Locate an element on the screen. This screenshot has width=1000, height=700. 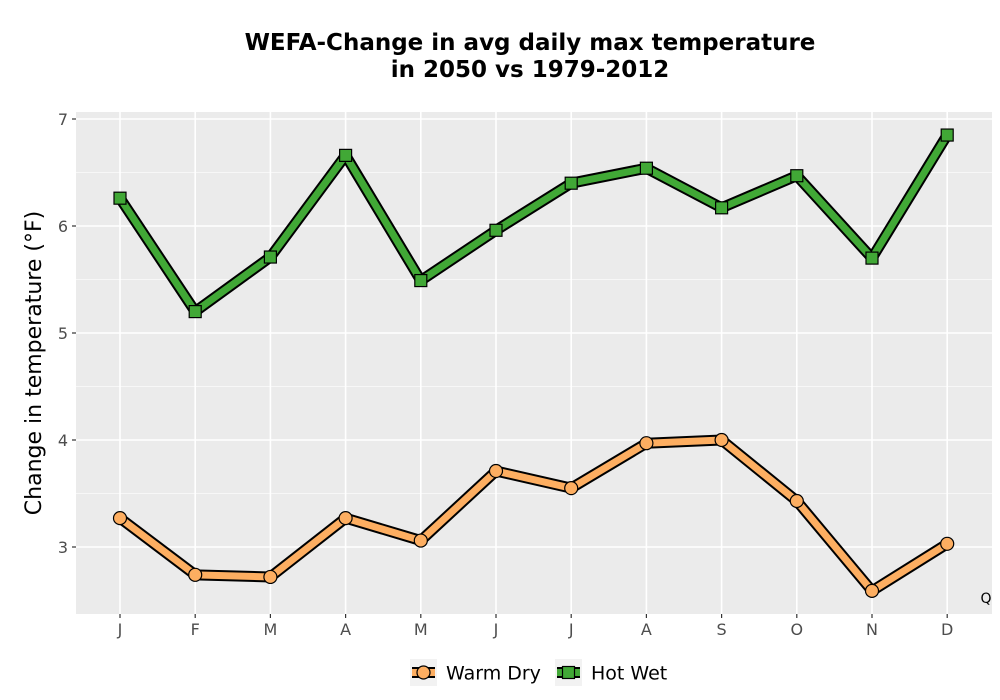
chart-subtitle: in 2050 vs 1979-2012 is located at coordinates (530, 70).